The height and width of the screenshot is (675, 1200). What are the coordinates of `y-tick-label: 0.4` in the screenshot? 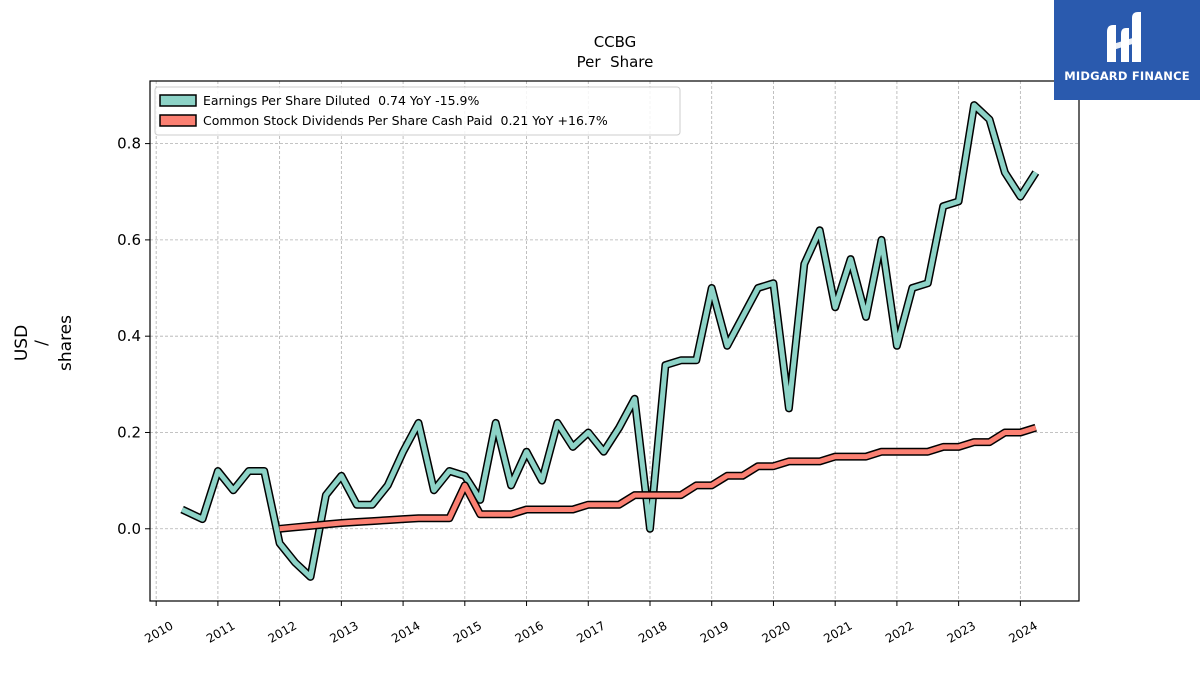 It's located at (129, 336).